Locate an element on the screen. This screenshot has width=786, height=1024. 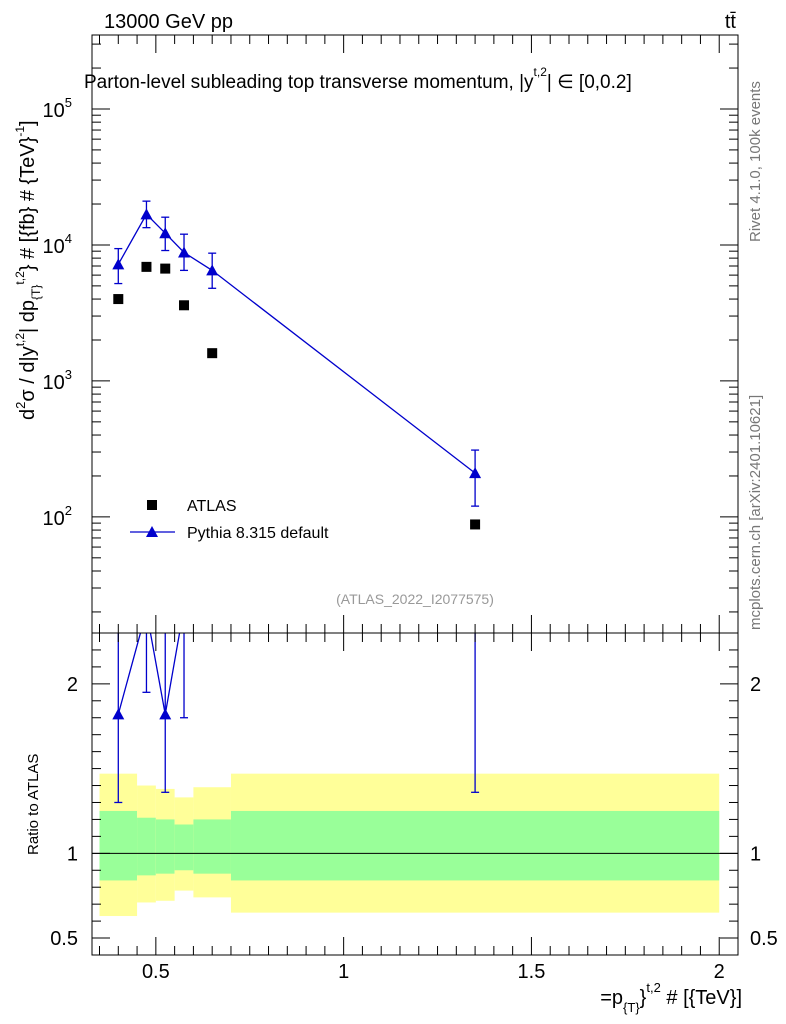
ratio-y-tick-label: 2 is located at coordinates (72, 685).